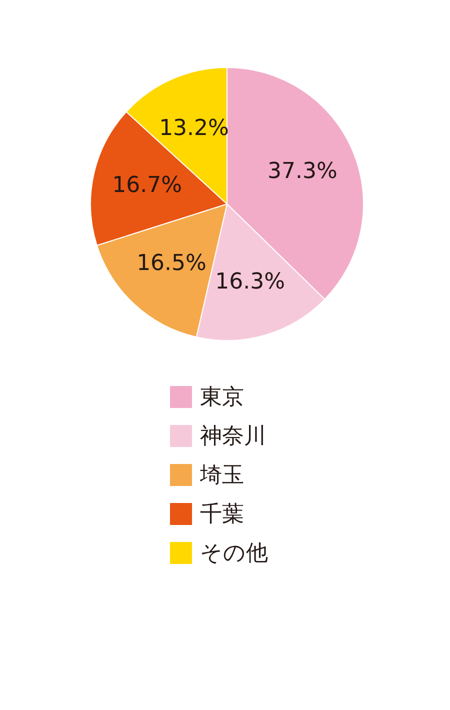 The image size is (450, 710). Describe the element at coordinates (234, 554) in the screenshot. I see `legend-label: その他` at that location.